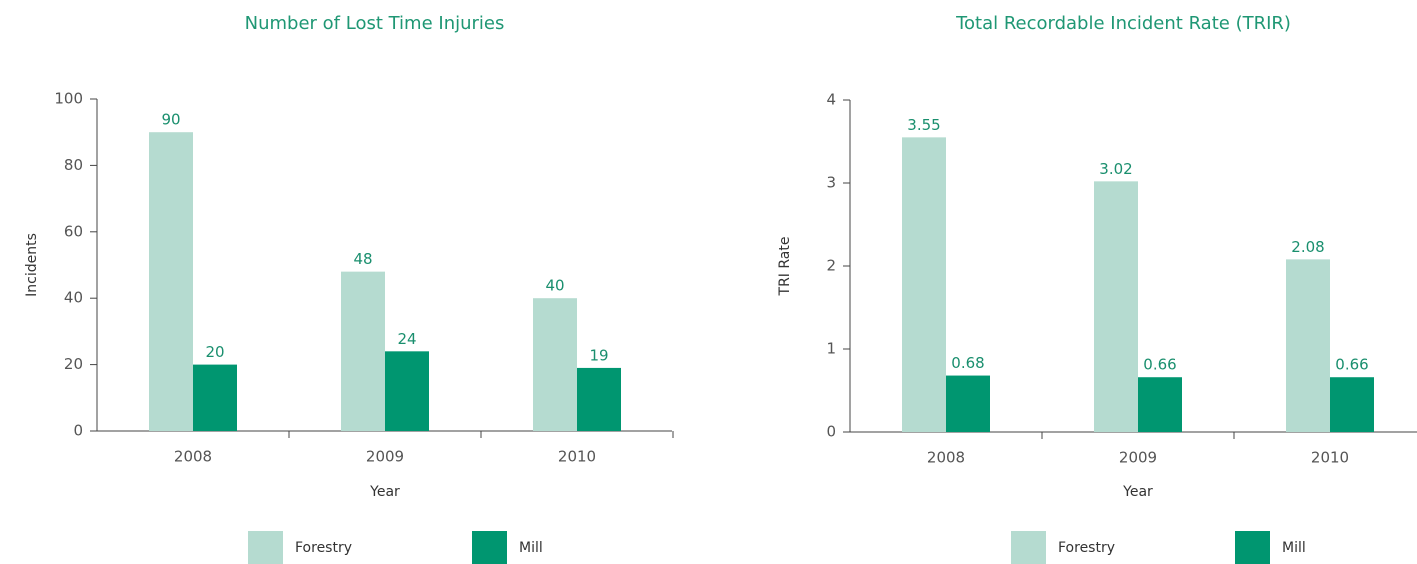 The image size is (1417, 564). What do you see at coordinates (32, 265) in the screenshot?
I see `y-axis-label: Incidents` at bounding box center [32, 265].